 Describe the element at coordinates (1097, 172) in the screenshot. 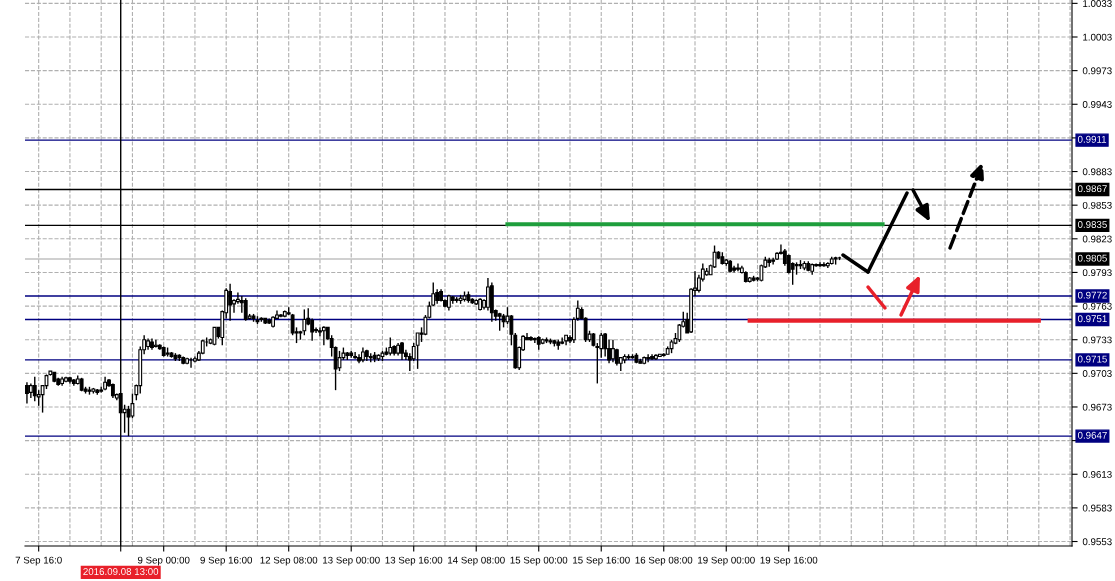

I see `y-tick-label: 0.9883` at that location.